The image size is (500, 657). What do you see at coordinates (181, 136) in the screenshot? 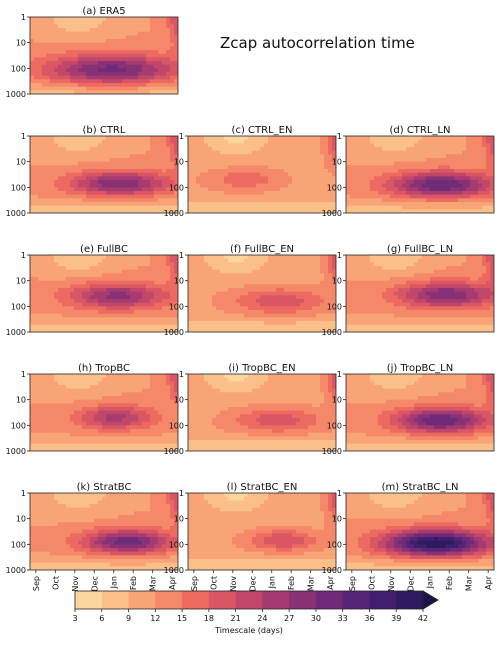
I see `y-tick-label: 1` at bounding box center [181, 136].